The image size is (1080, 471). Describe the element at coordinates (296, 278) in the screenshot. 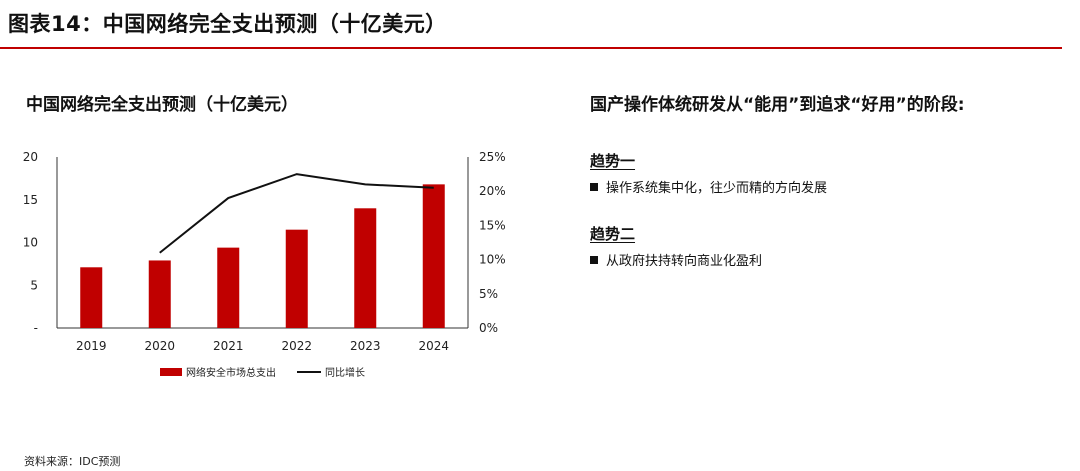

I see `bar-2022` at that location.